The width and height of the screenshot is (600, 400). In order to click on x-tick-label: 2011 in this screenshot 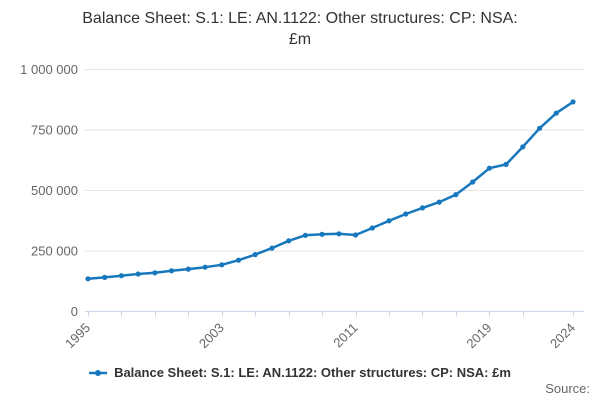, I will do `click(345, 335)`.